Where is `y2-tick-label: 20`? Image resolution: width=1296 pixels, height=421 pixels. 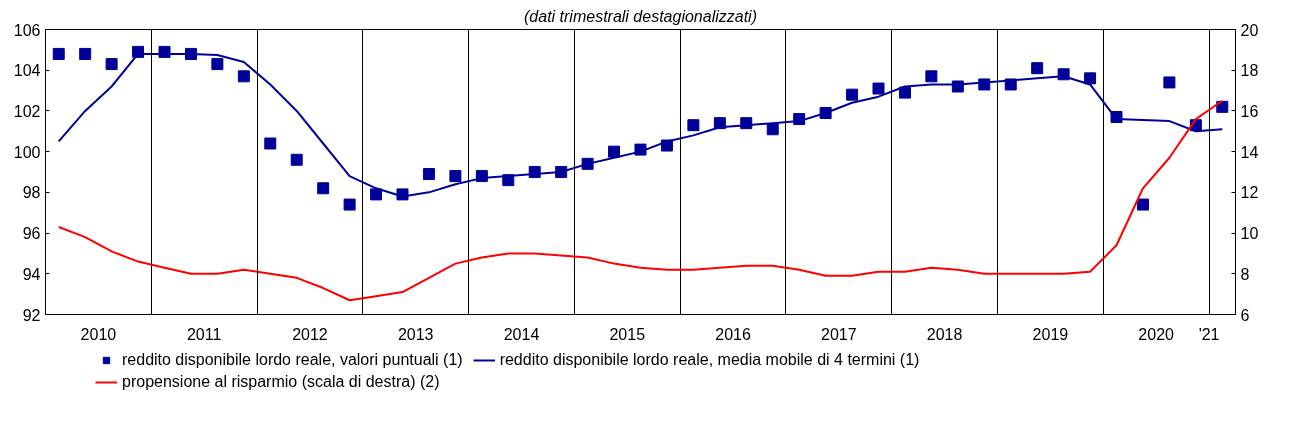
y2-tick-label: 20 is located at coordinates (1249, 30).